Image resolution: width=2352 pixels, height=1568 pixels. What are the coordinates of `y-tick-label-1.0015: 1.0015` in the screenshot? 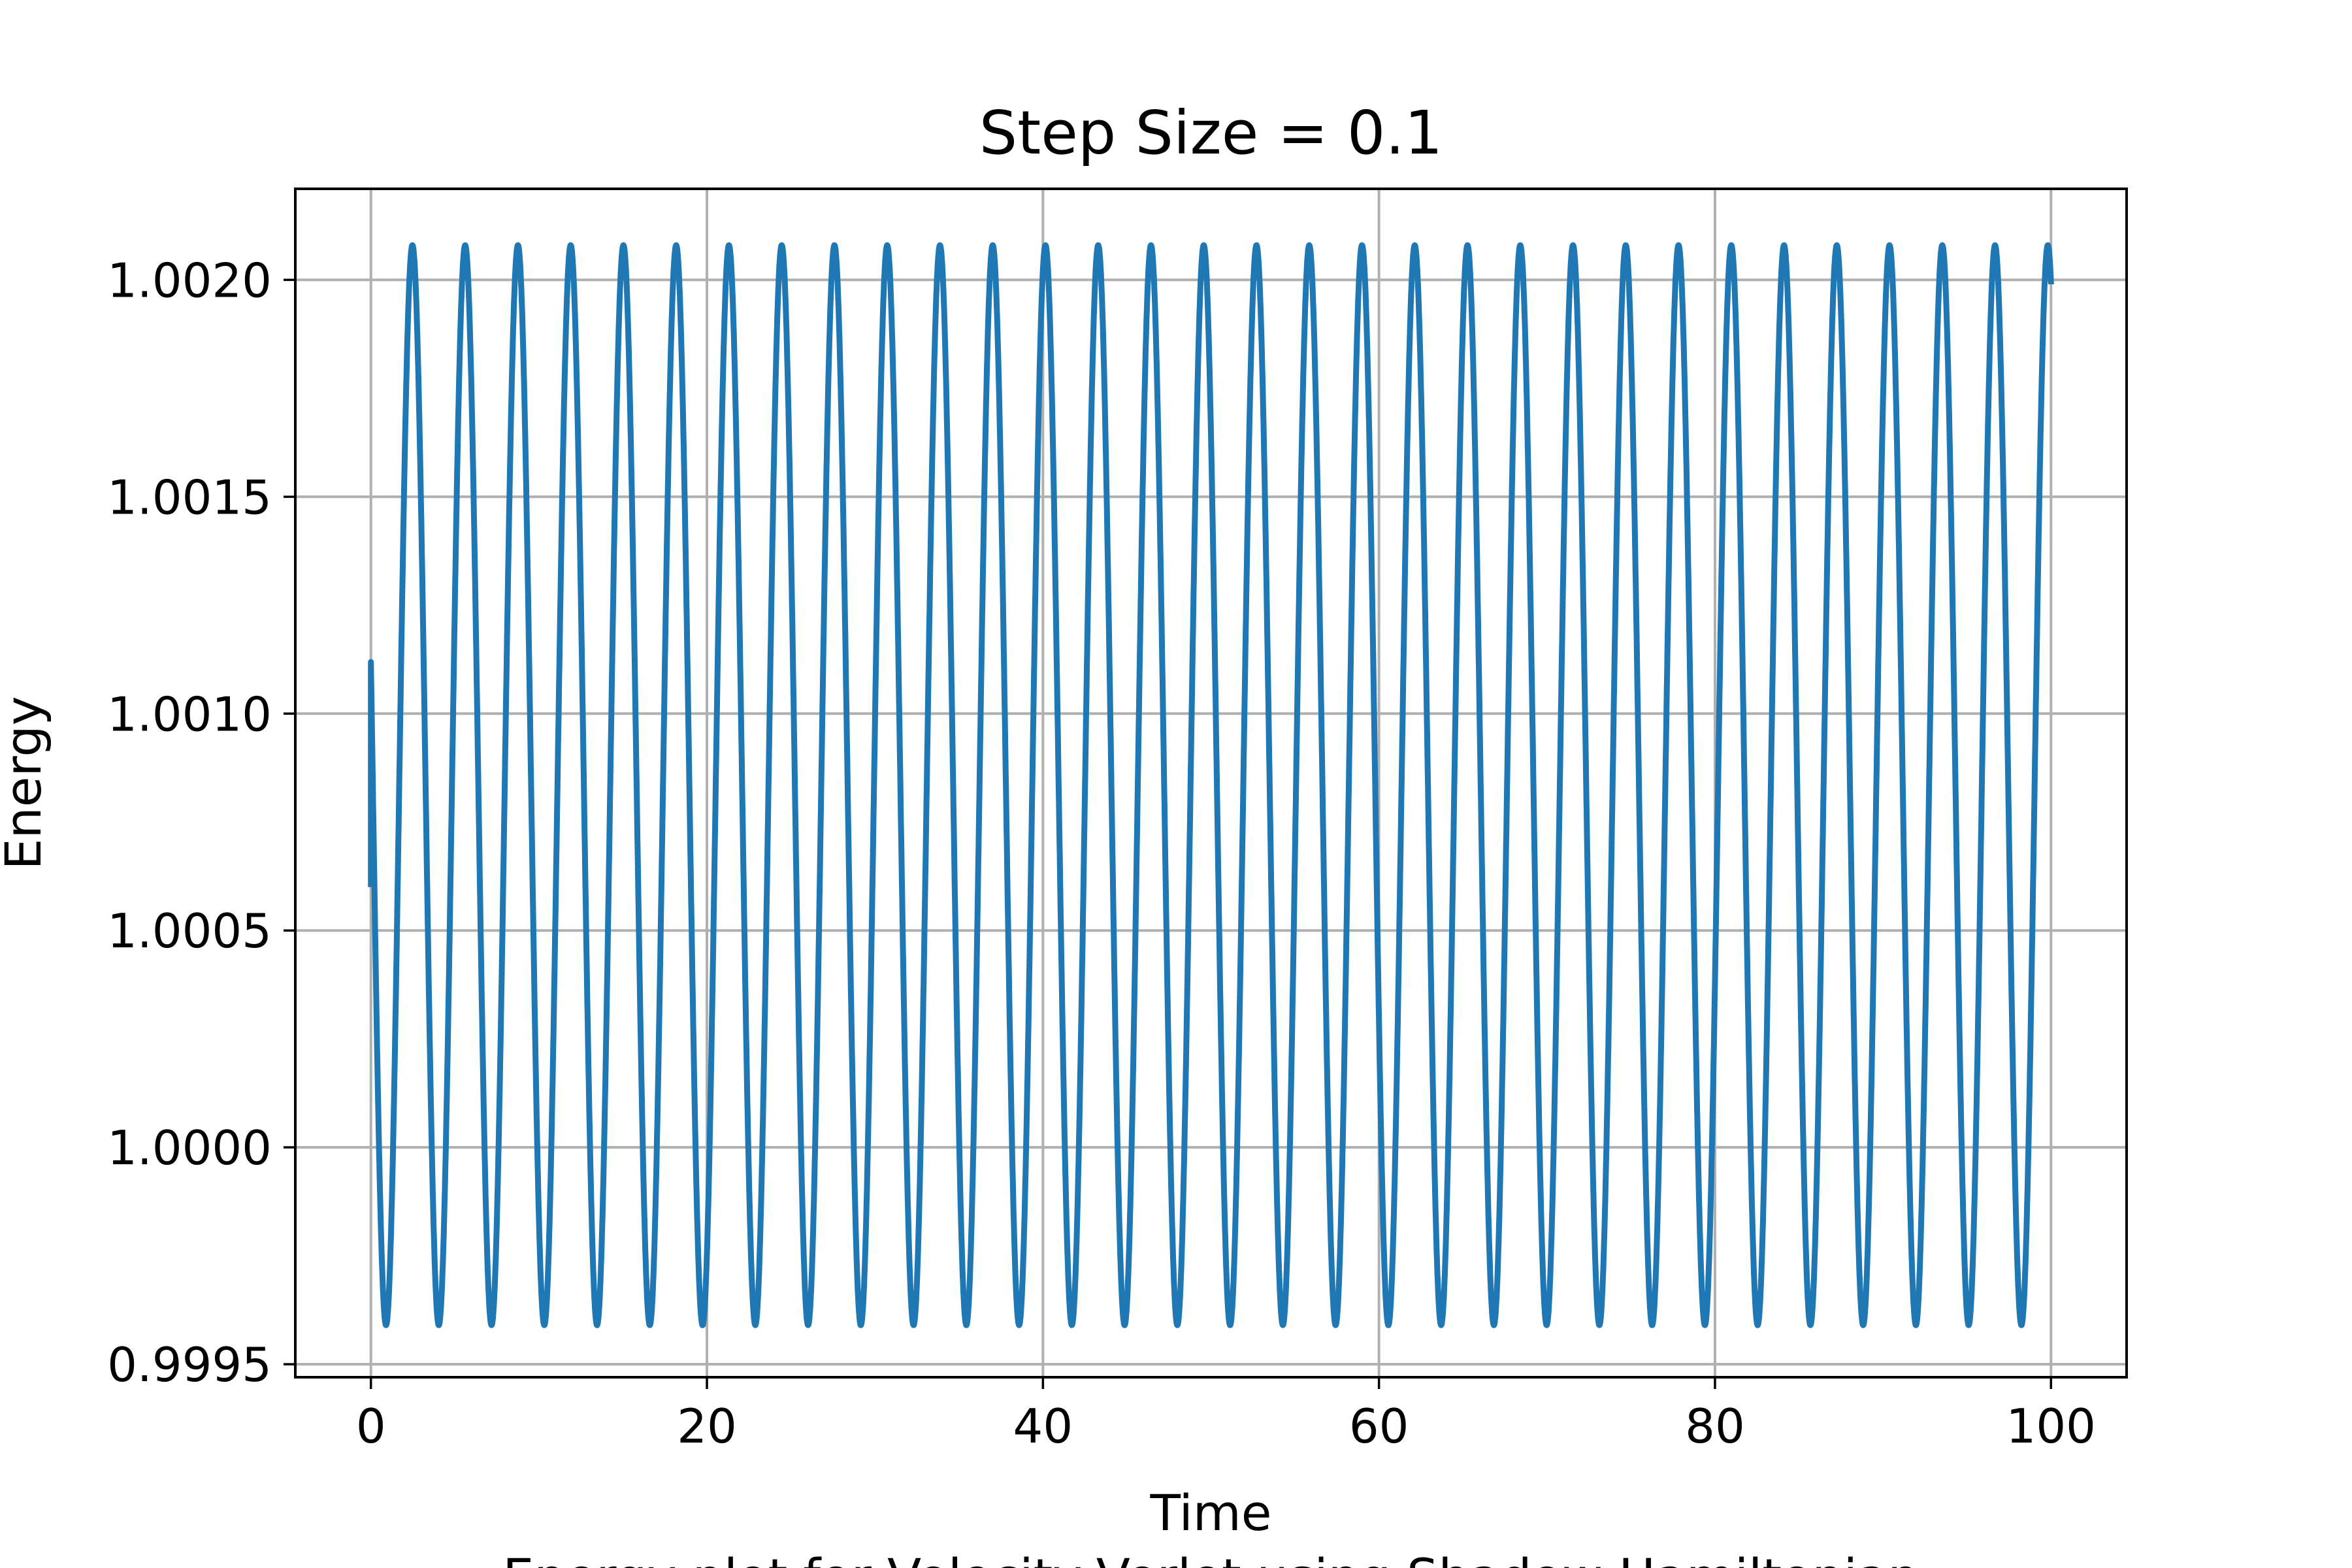 It's located at (189, 497).